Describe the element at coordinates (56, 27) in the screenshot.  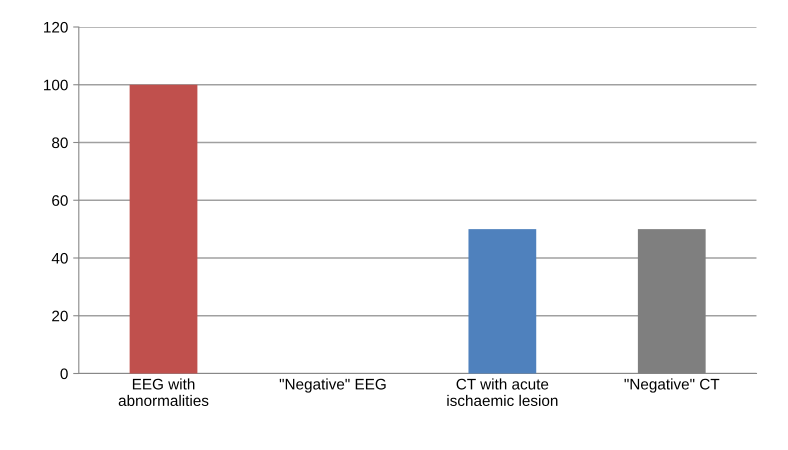
I see `y-tick-label: 120` at that location.